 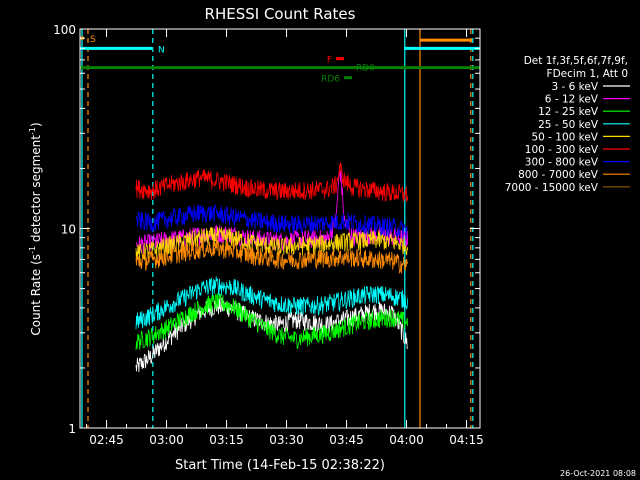 What do you see at coordinates (36, 190) in the screenshot?
I see `y-axis-label-mid: detector segment` at bounding box center [36, 190].